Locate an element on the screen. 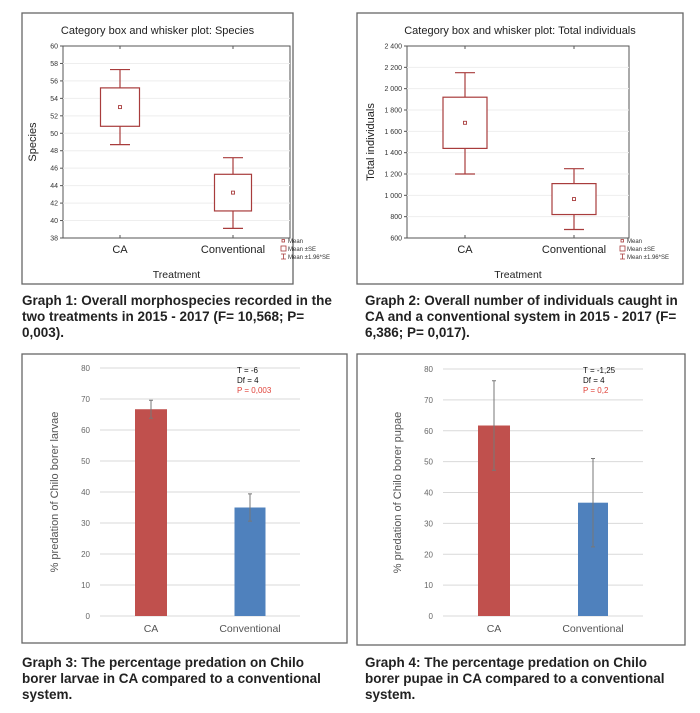 The width and height of the screenshot is (700, 713). y-tick-label: 54 is located at coordinates (54, 99).